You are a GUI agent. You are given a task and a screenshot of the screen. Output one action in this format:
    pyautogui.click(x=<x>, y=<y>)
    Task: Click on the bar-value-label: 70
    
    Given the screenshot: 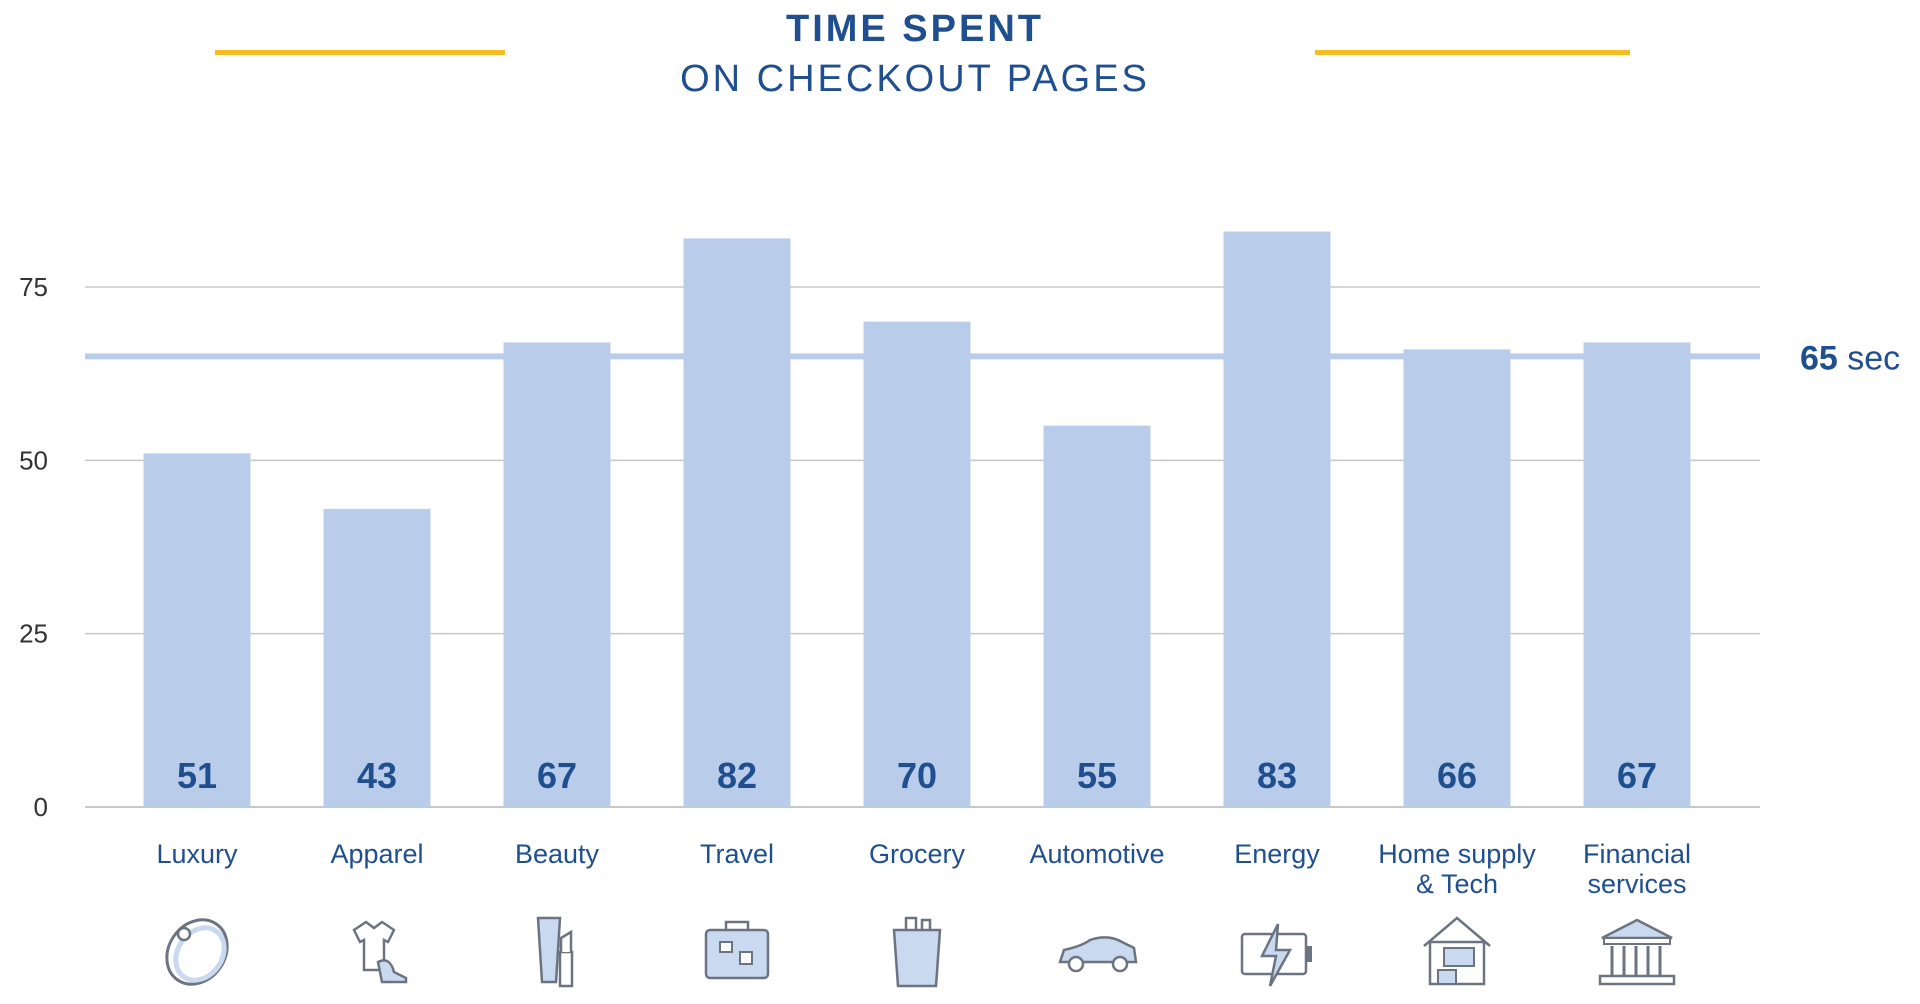 What is the action you would take?
    pyautogui.click(x=917, y=775)
    